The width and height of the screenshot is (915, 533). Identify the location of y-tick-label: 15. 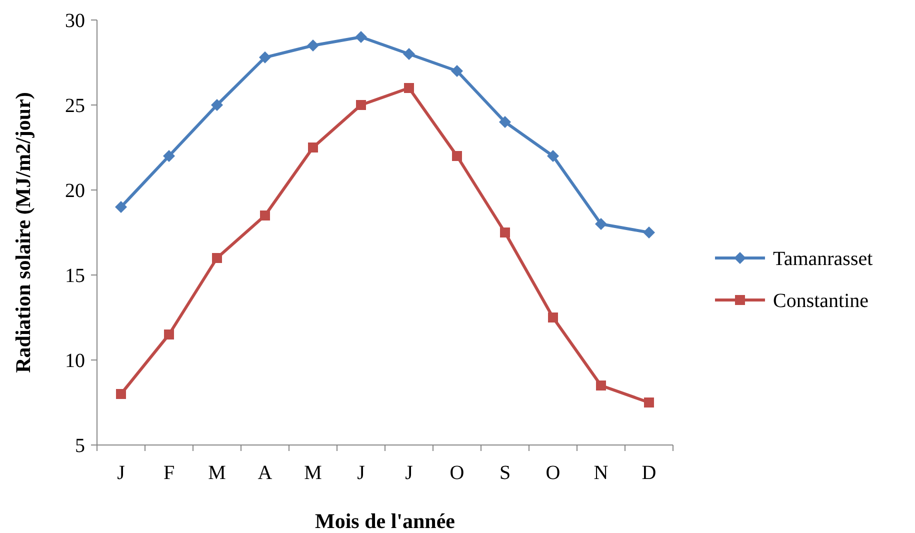
(75, 276).